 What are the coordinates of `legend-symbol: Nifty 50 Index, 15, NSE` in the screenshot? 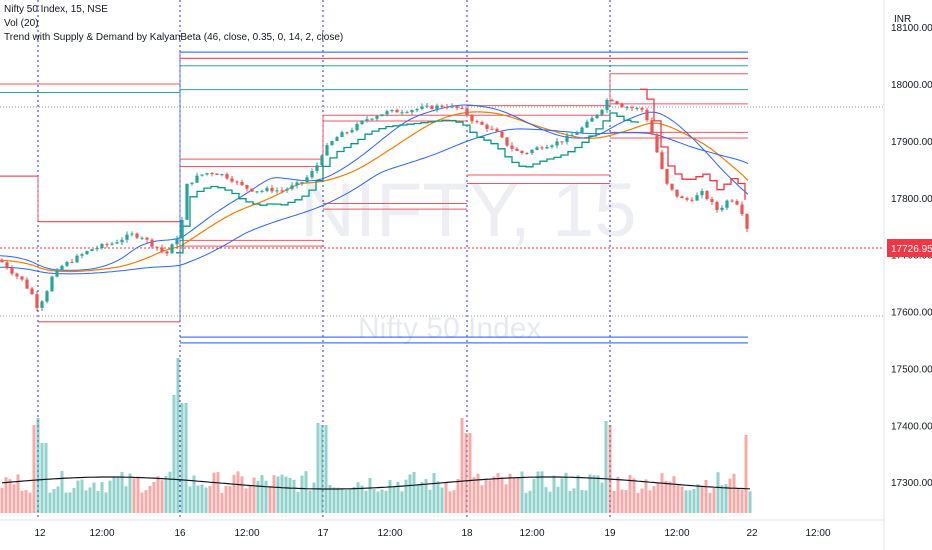 It's located at (56, 9).